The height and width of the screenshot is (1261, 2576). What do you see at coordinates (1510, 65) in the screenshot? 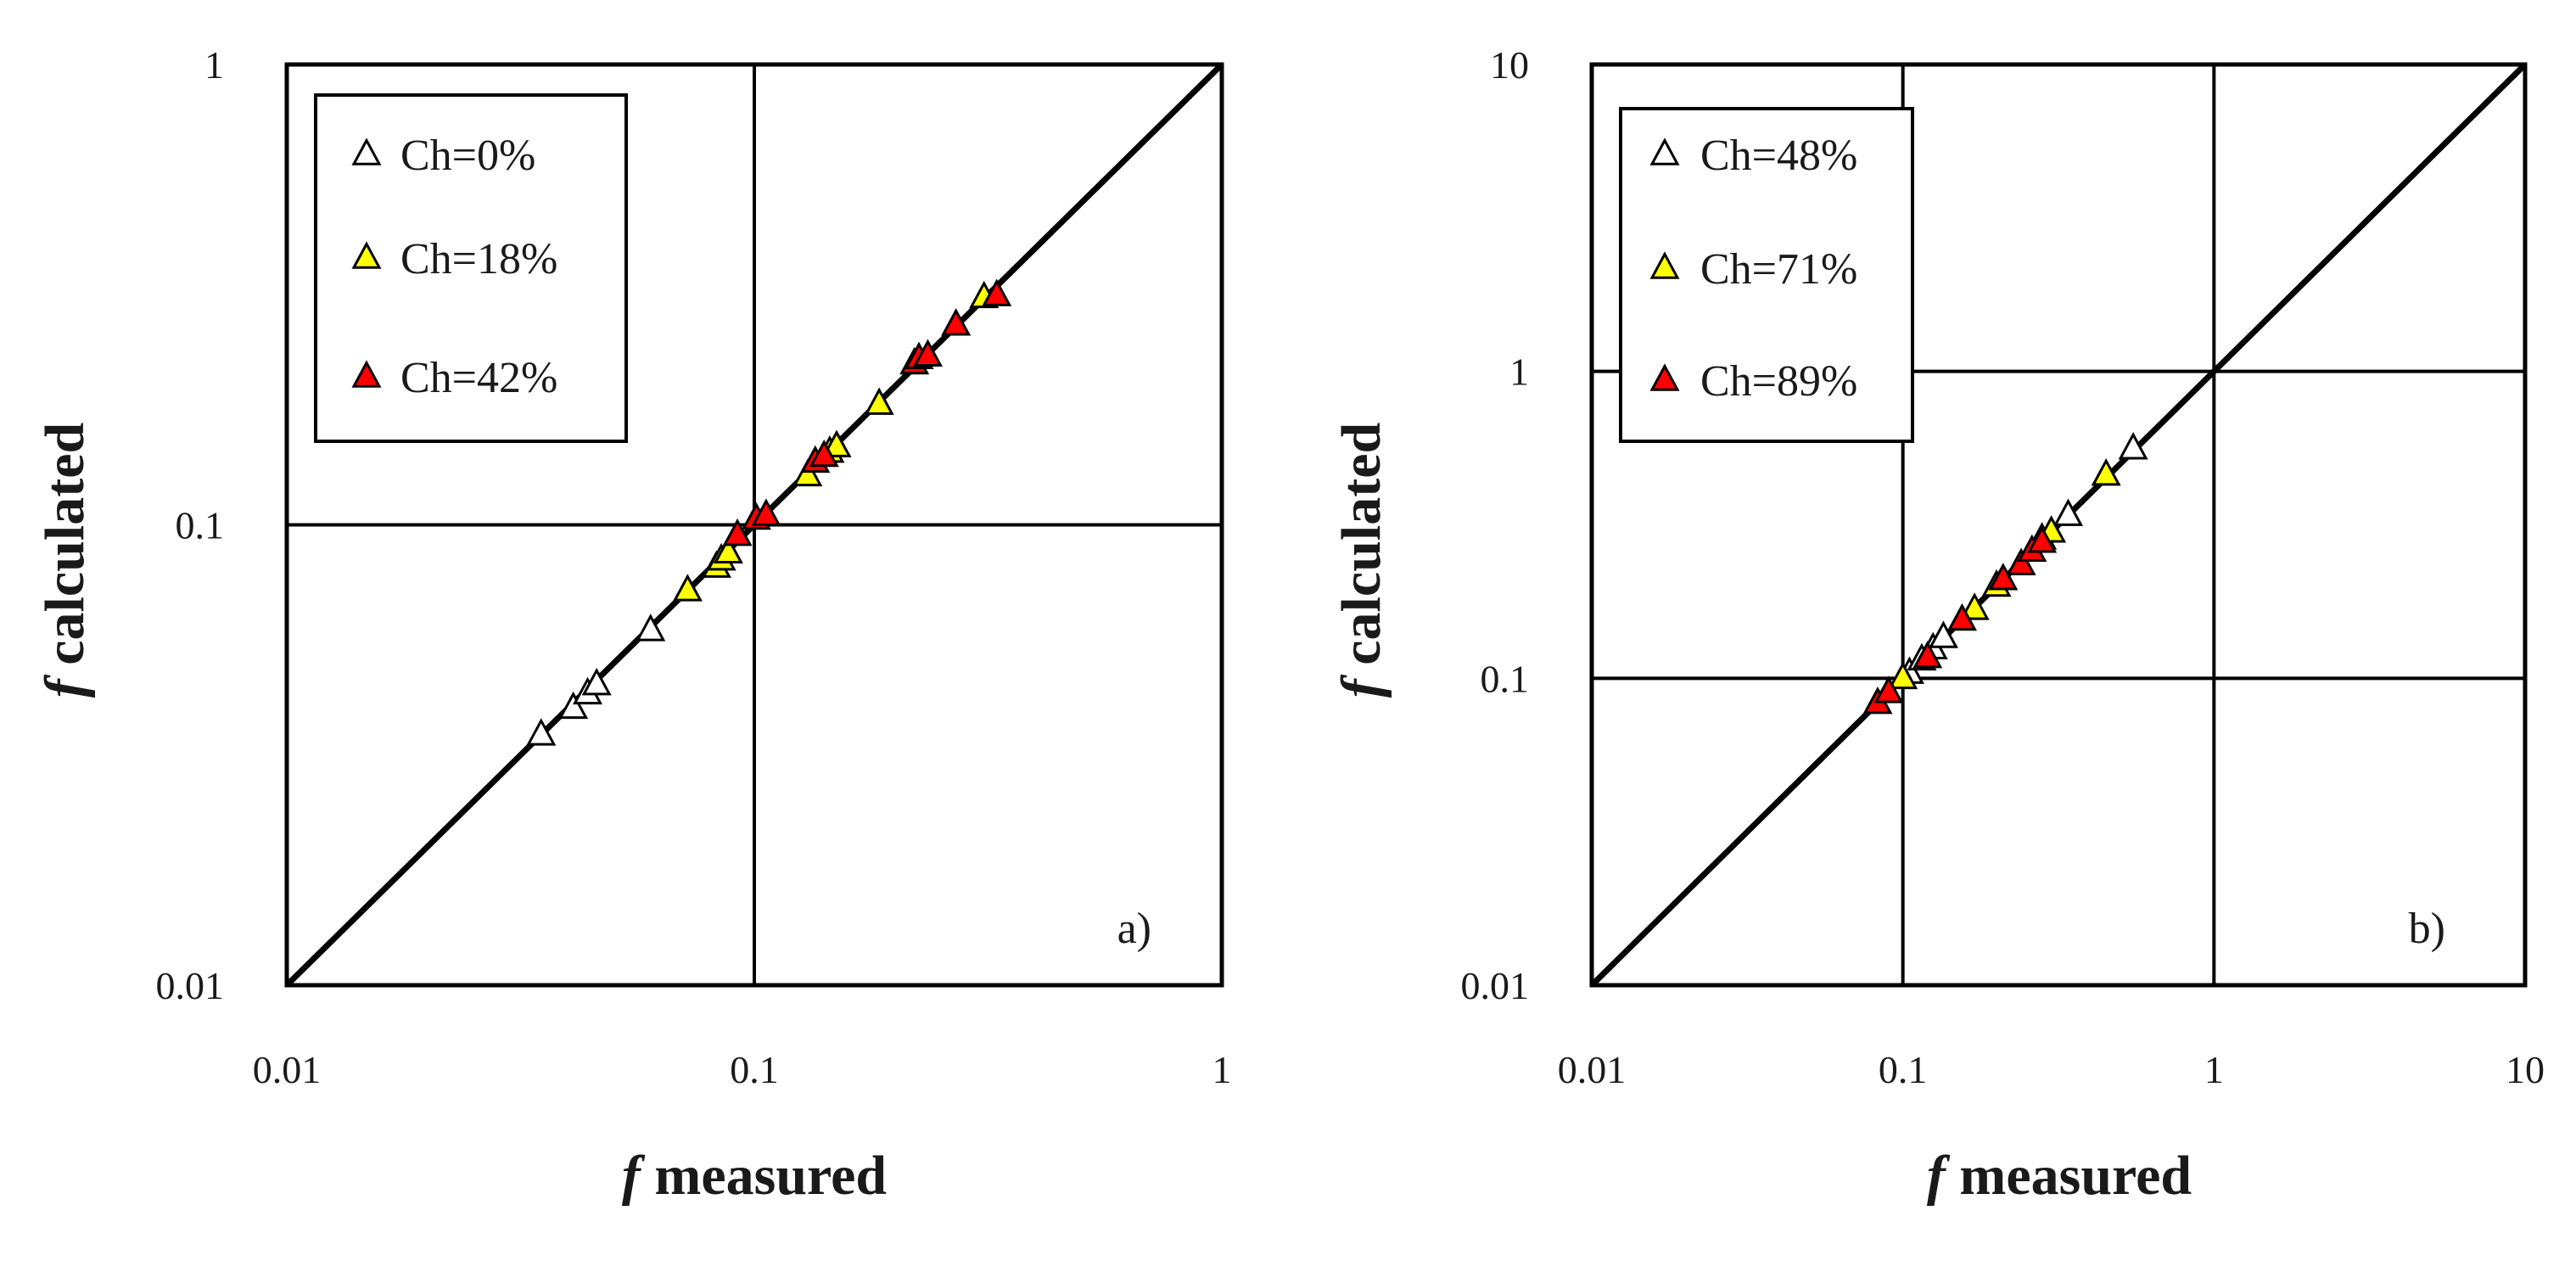
I see `y-tick-label: 10` at bounding box center [1510, 65].